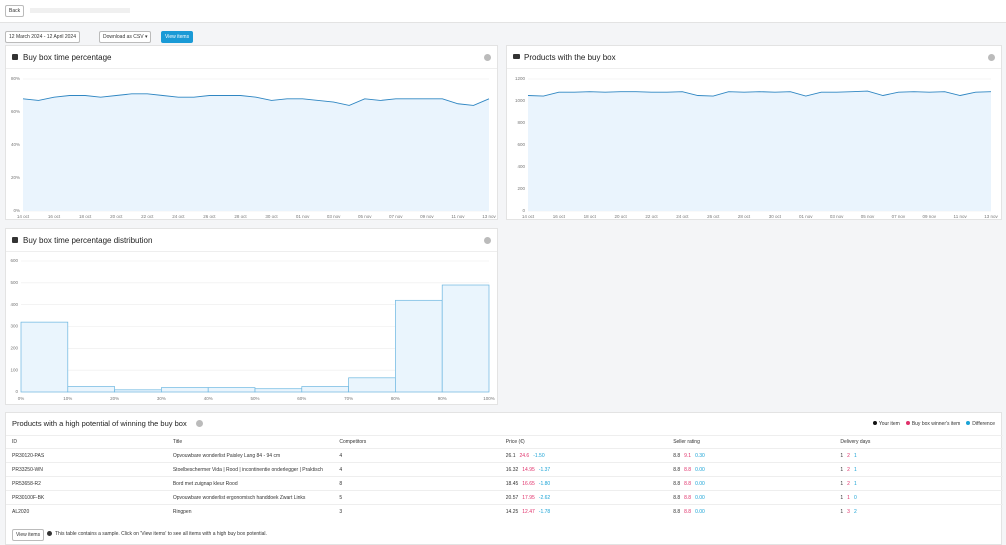 This screenshot has width=1006, height=545. I want to click on panel-header: Products with the buy box, so click(754, 57).